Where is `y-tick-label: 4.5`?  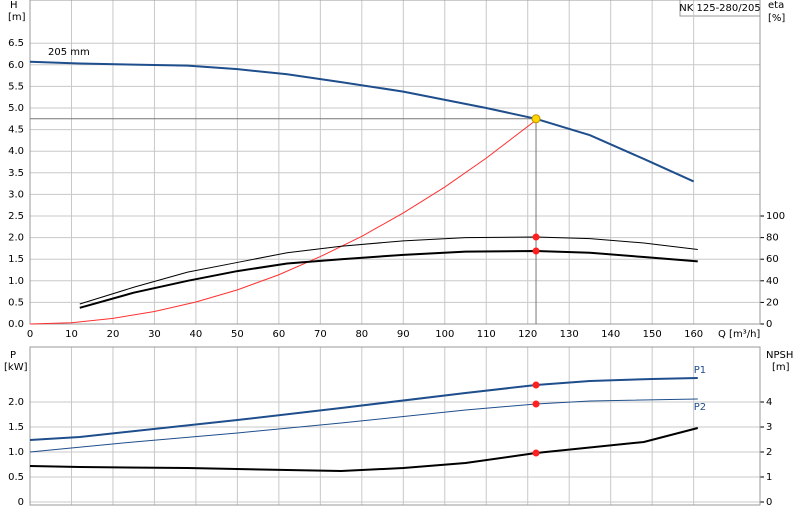
y-tick-label: 4.5 is located at coordinates (16, 130).